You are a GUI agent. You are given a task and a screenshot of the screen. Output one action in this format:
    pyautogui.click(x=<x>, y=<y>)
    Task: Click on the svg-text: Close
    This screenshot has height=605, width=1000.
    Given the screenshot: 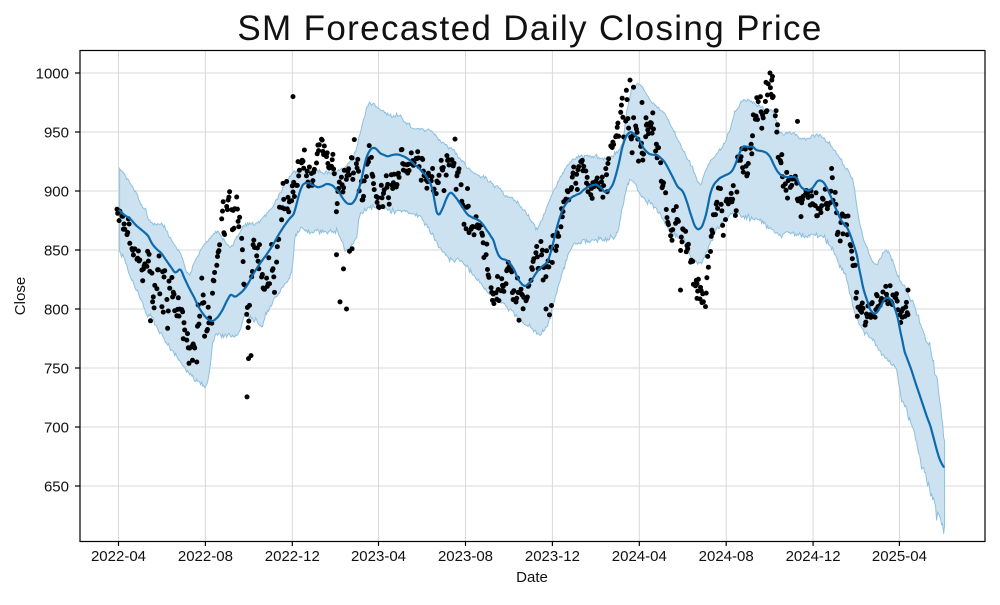 What is the action you would take?
    pyautogui.click(x=20, y=296)
    